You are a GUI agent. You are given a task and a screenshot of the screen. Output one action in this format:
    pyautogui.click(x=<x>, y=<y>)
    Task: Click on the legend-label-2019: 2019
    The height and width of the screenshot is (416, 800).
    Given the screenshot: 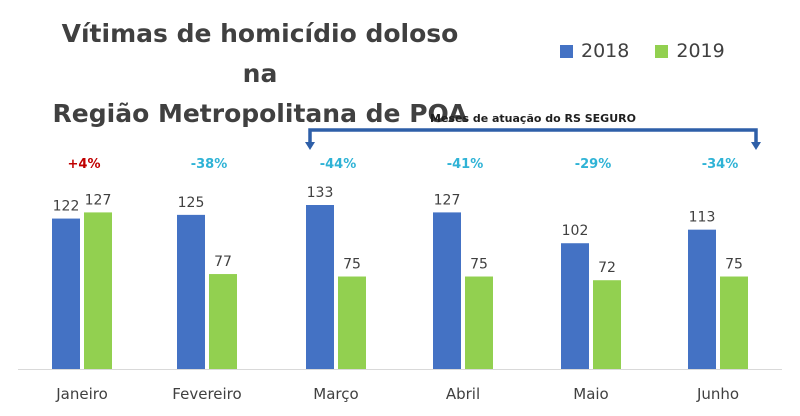 What is the action you would take?
    pyautogui.click(x=700, y=51)
    